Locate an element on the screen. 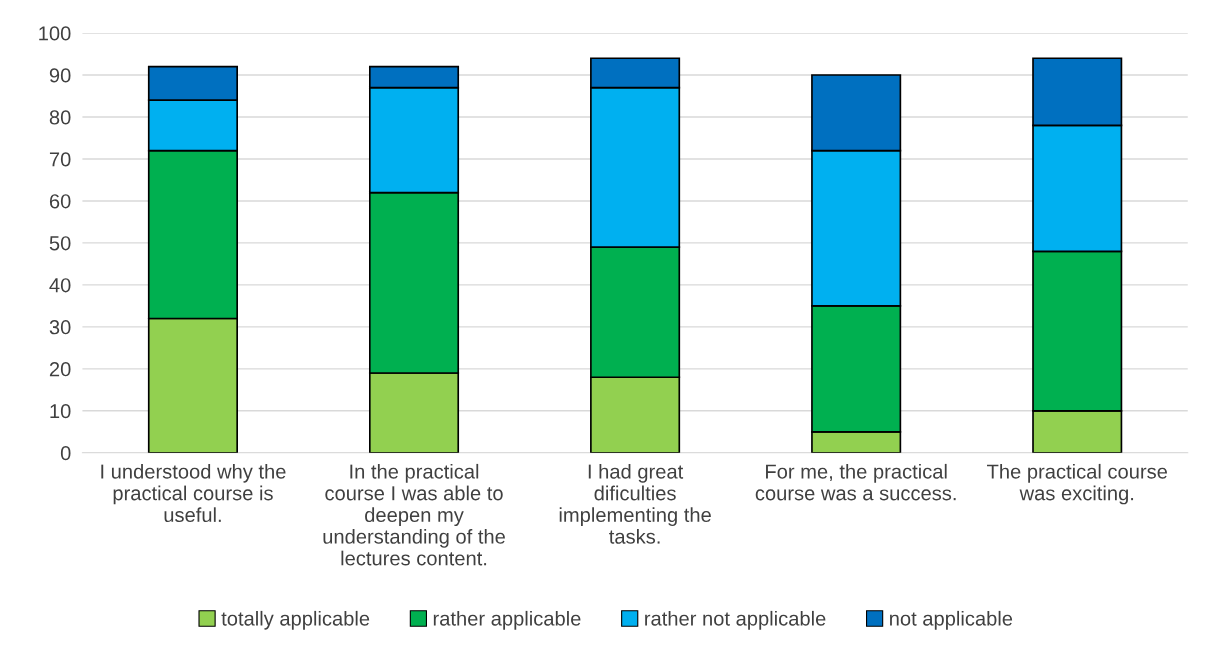 The width and height of the screenshot is (1212, 661). y-tick-label: 60 is located at coordinates (60, 201).